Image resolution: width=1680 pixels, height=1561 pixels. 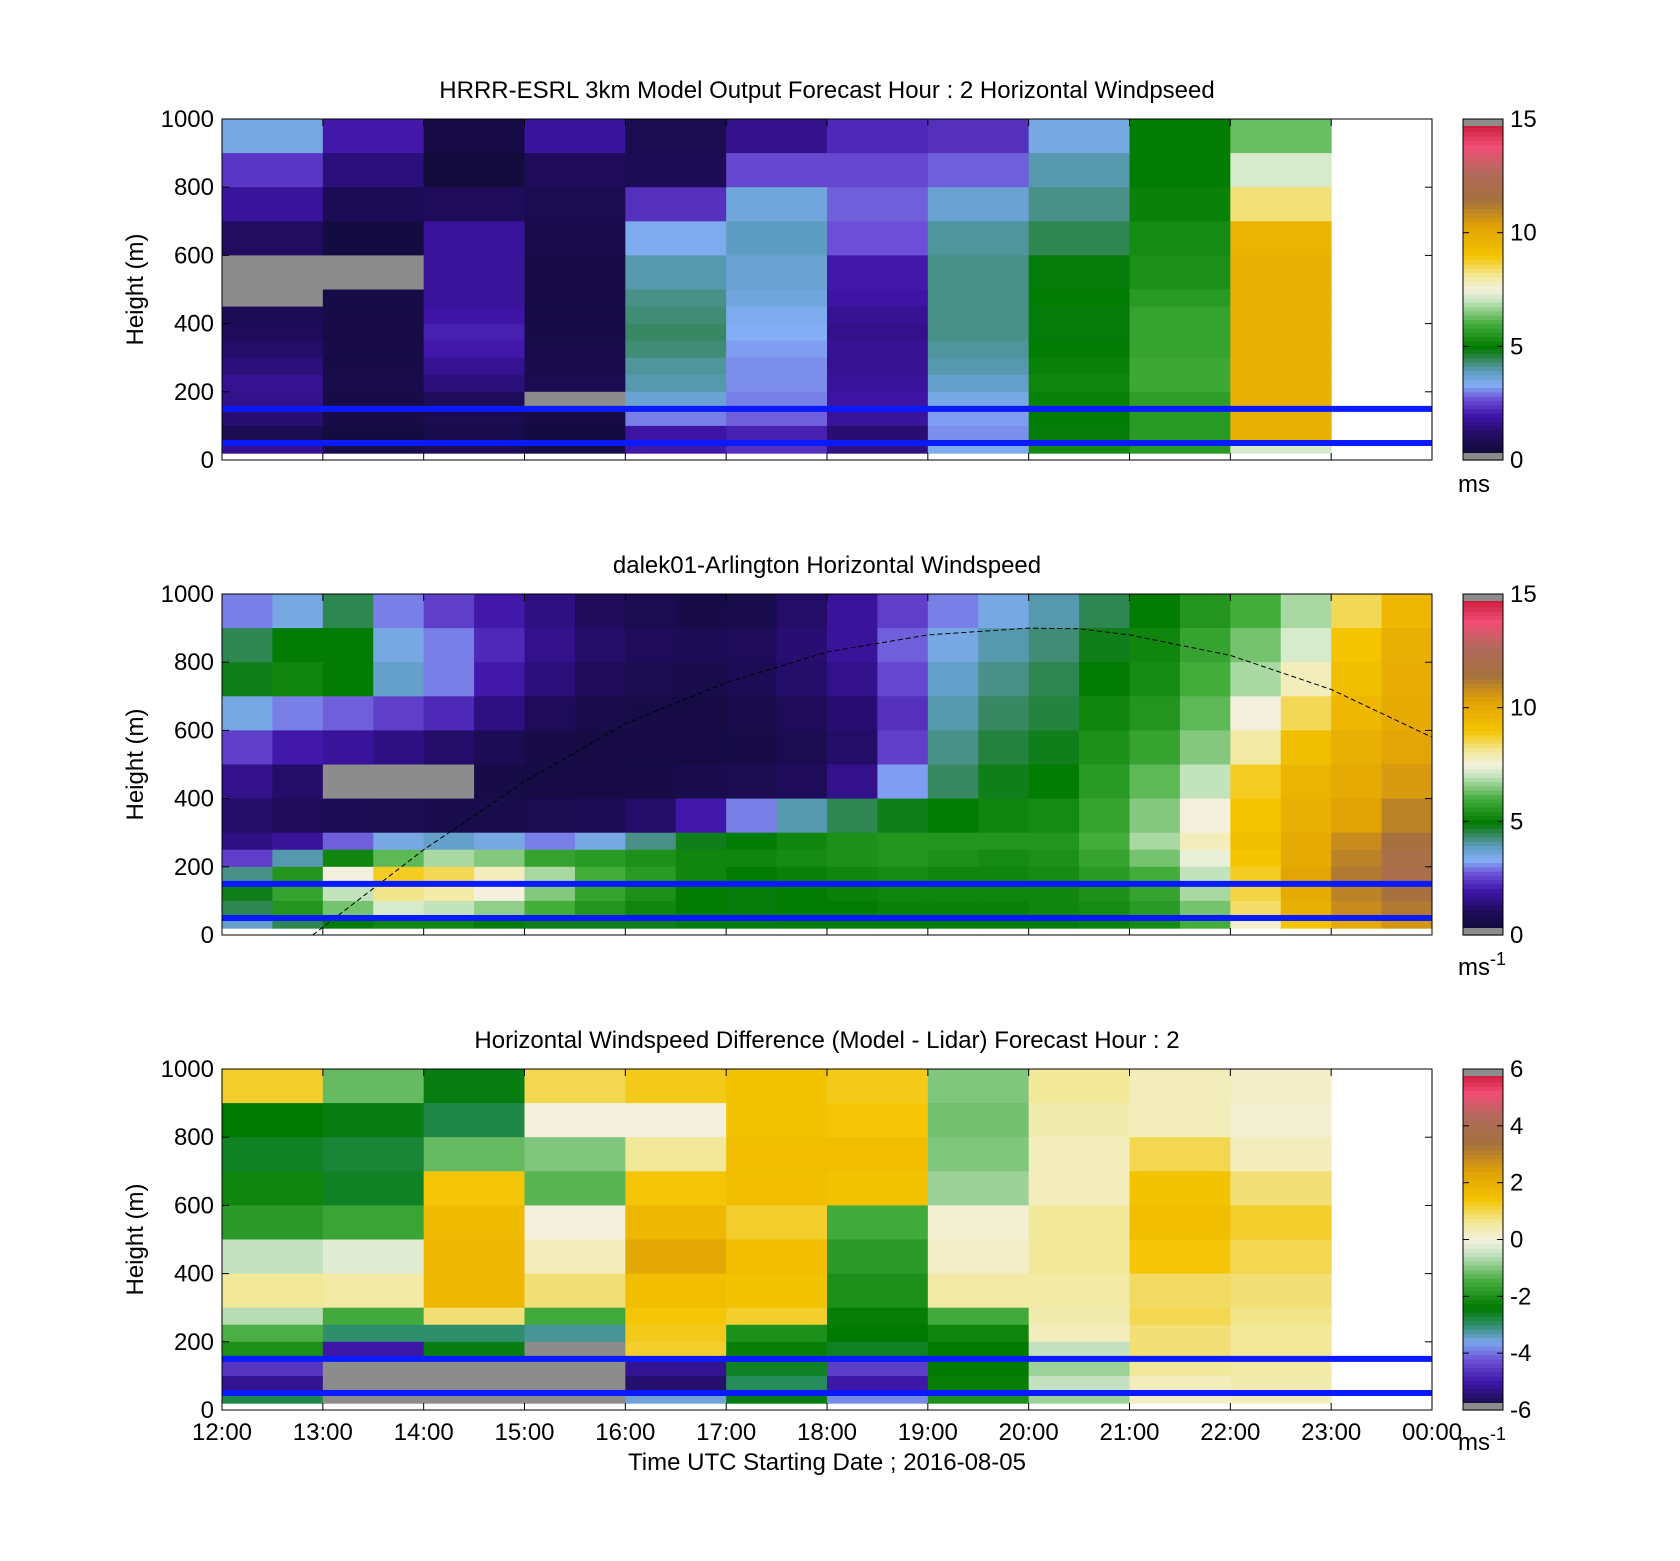 What do you see at coordinates (194, 1137) in the screenshot?
I see `y-tick-label: 800` at bounding box center [194, 1137].